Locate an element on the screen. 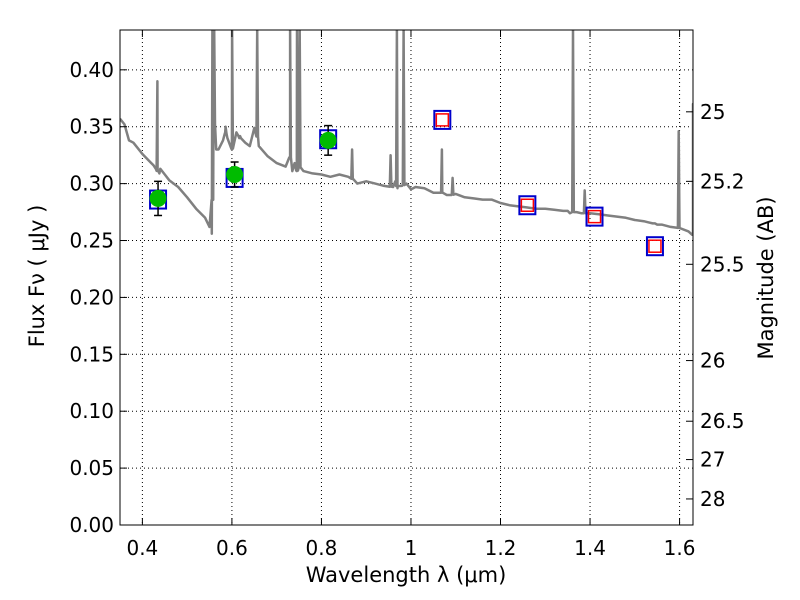  x-axis-title: Wavelength λ (μm) is located at coordinates (406, 575).